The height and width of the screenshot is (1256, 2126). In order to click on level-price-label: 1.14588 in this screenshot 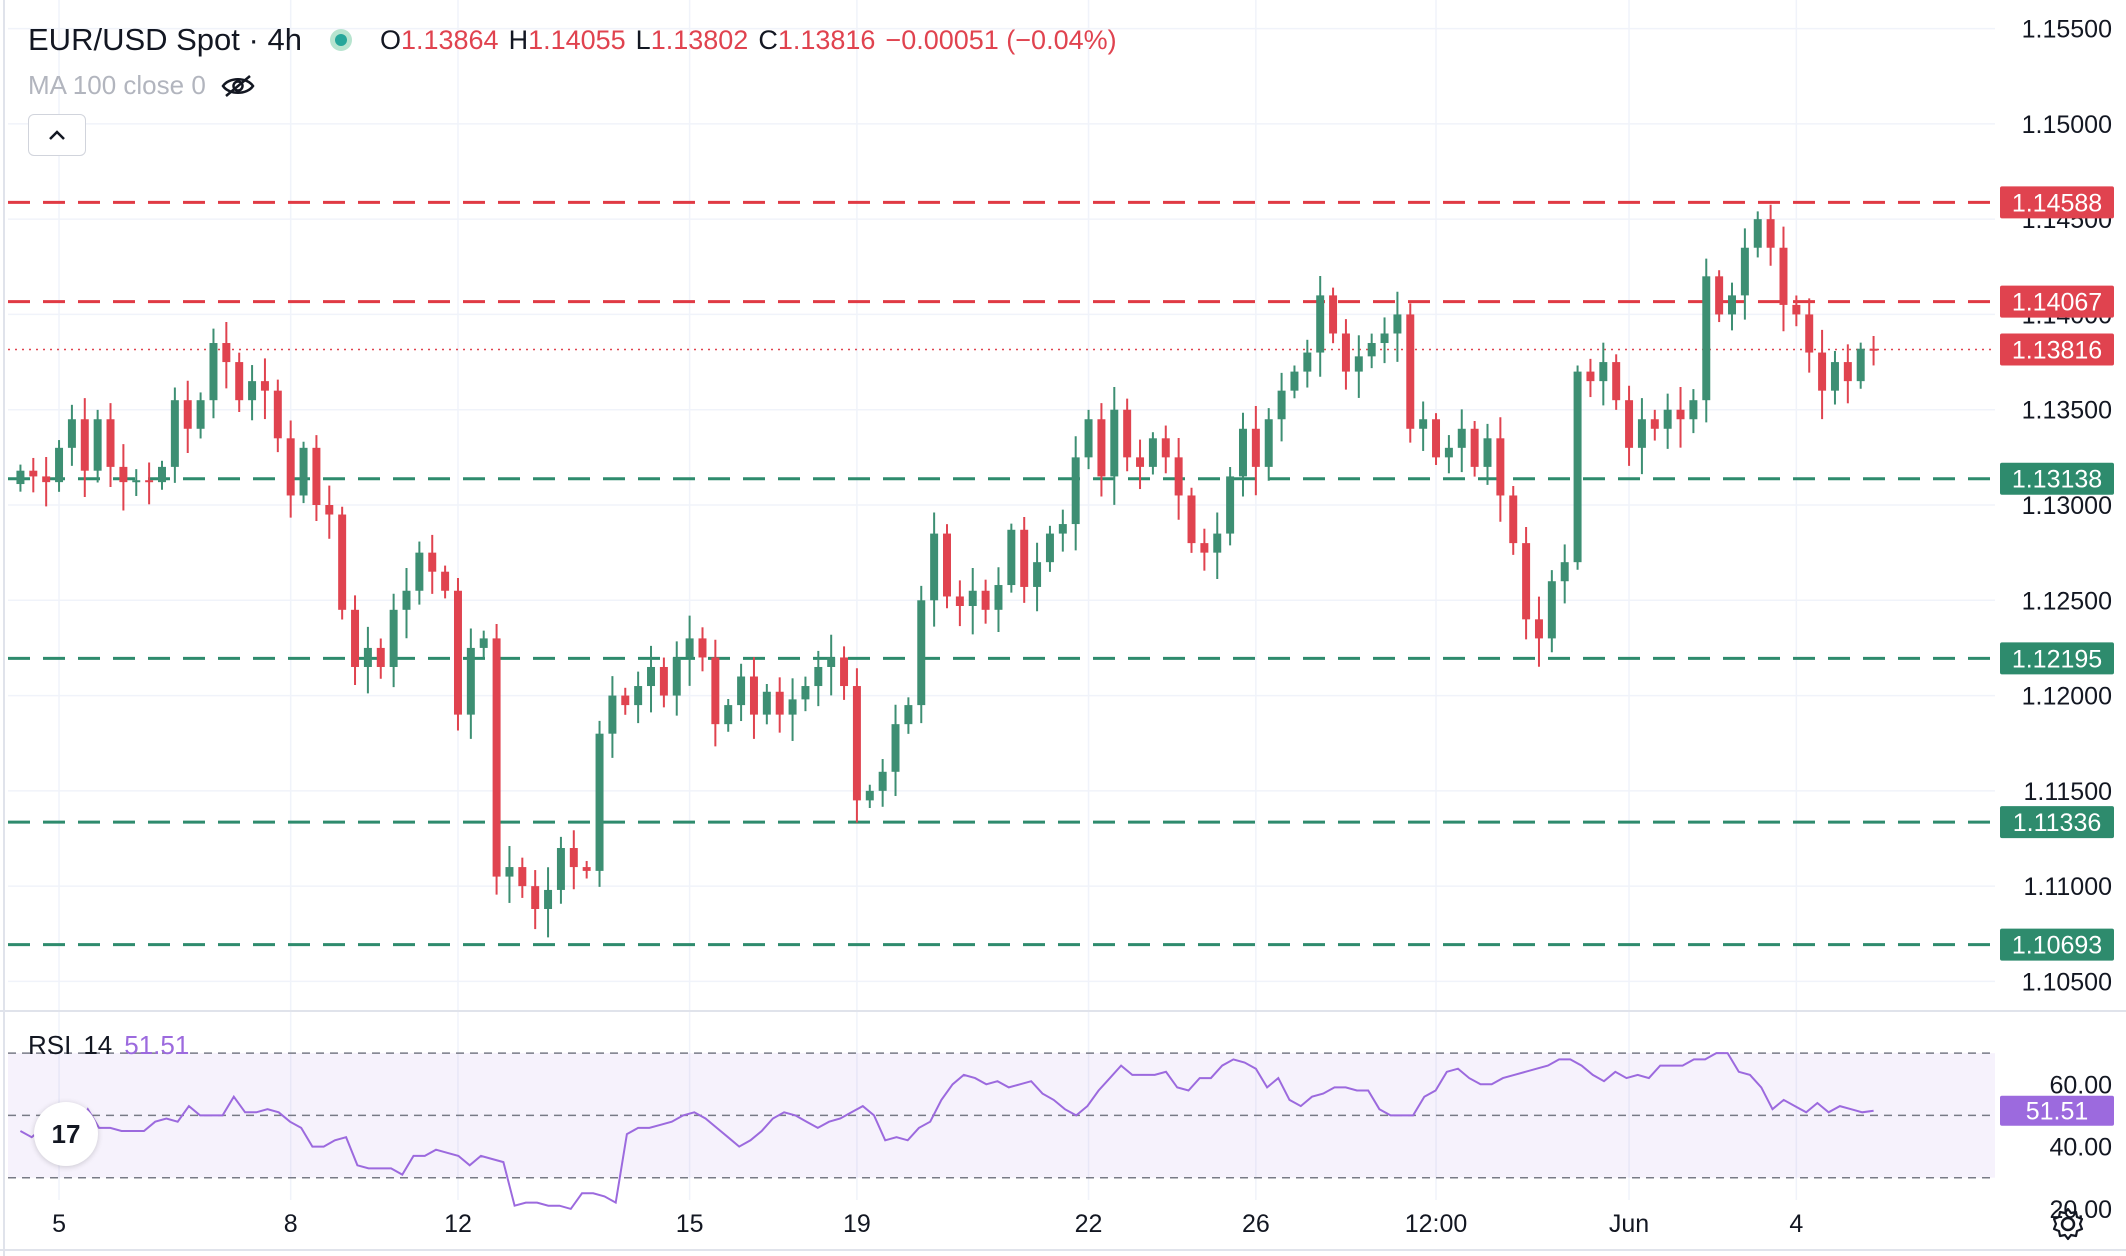, I will do `click(2057, 203)`.